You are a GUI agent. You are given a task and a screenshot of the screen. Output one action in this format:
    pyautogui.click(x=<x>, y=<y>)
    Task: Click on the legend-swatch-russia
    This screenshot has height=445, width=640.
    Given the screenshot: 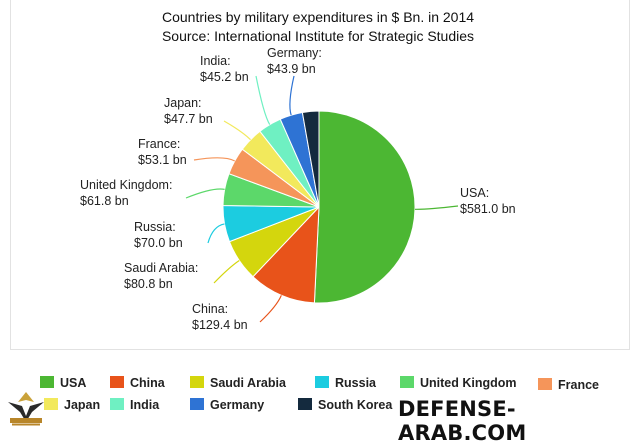 What is the action you would take?
    pyautogui.click(x=322, y=382)
    